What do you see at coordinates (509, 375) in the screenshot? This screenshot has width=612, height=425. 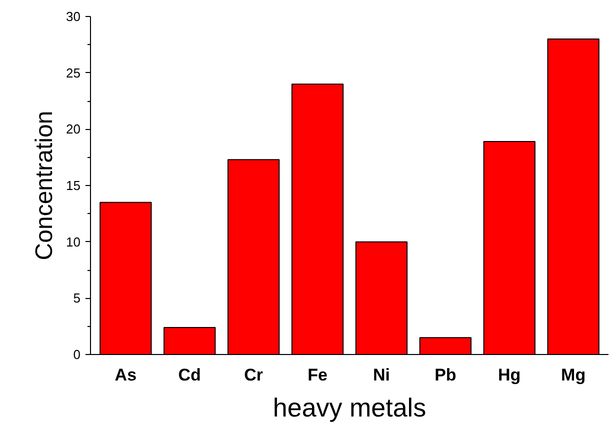 I see `x-tick-label: Hg` at bounding box center [509, 375].